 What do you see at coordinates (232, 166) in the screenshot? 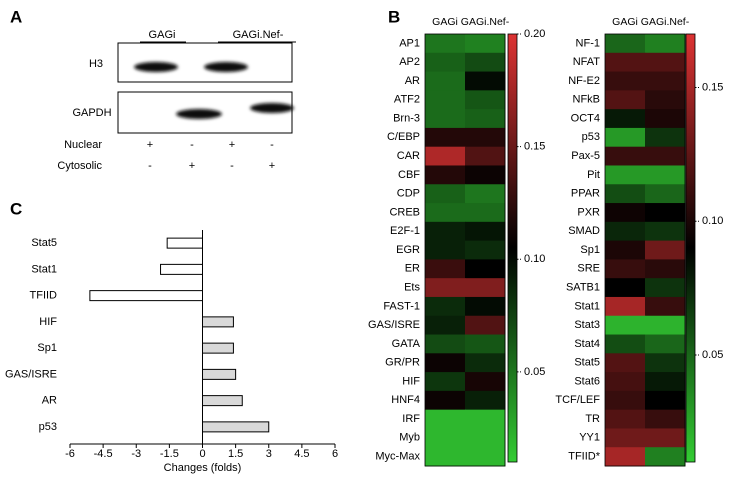
I see `sign: -` at bounding box center [232, 166].